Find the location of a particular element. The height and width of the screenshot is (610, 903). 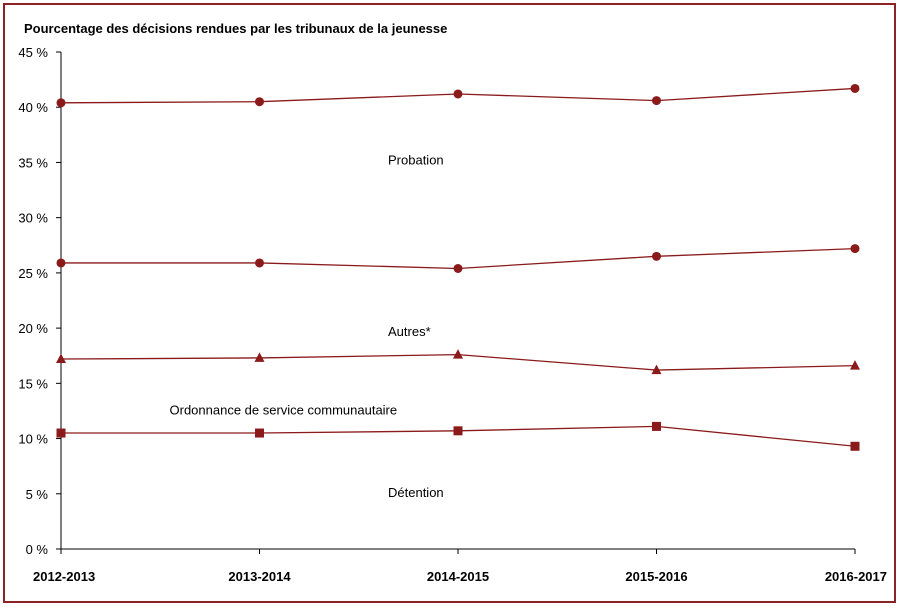

y-tick-label: 30 % is located at coordinates (33, 218).